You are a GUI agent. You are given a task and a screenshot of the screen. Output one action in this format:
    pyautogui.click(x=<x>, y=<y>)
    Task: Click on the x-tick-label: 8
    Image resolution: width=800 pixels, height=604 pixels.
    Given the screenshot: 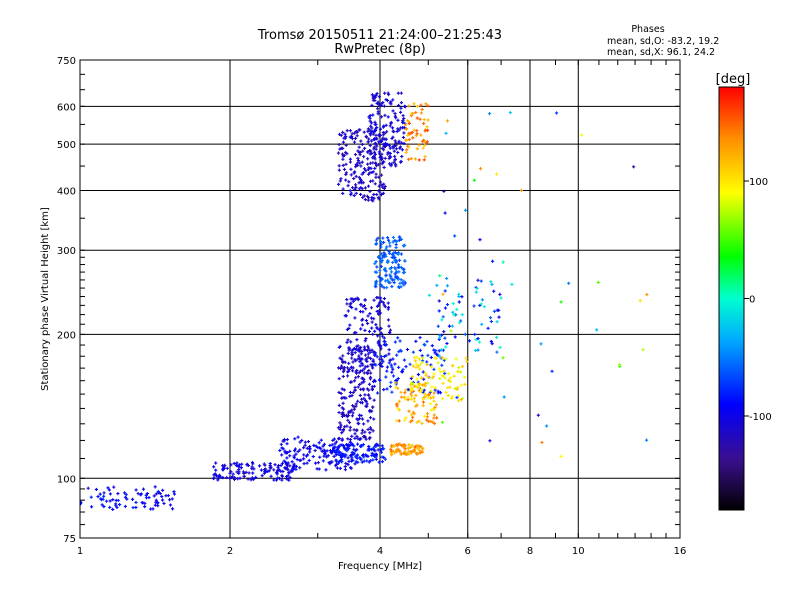 What is the action you would take?
    pyautogui.click(x=530, y=551)
    